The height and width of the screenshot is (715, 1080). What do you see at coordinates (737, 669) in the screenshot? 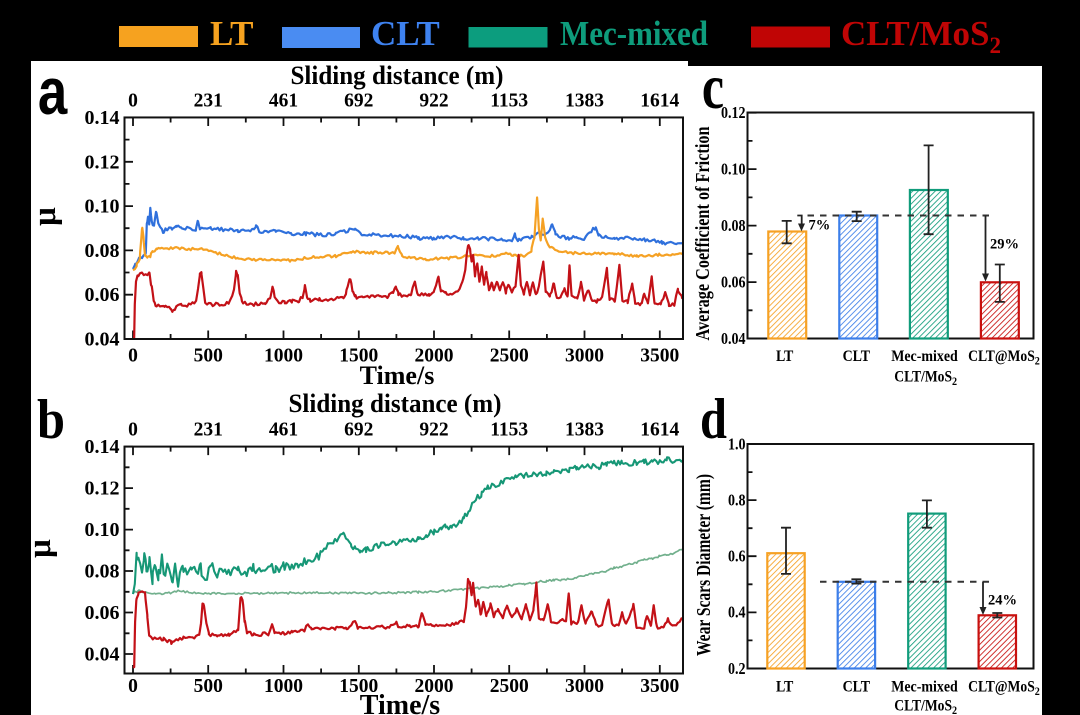
I see `svg-text: 0.2` at bounding box center [737, 669].